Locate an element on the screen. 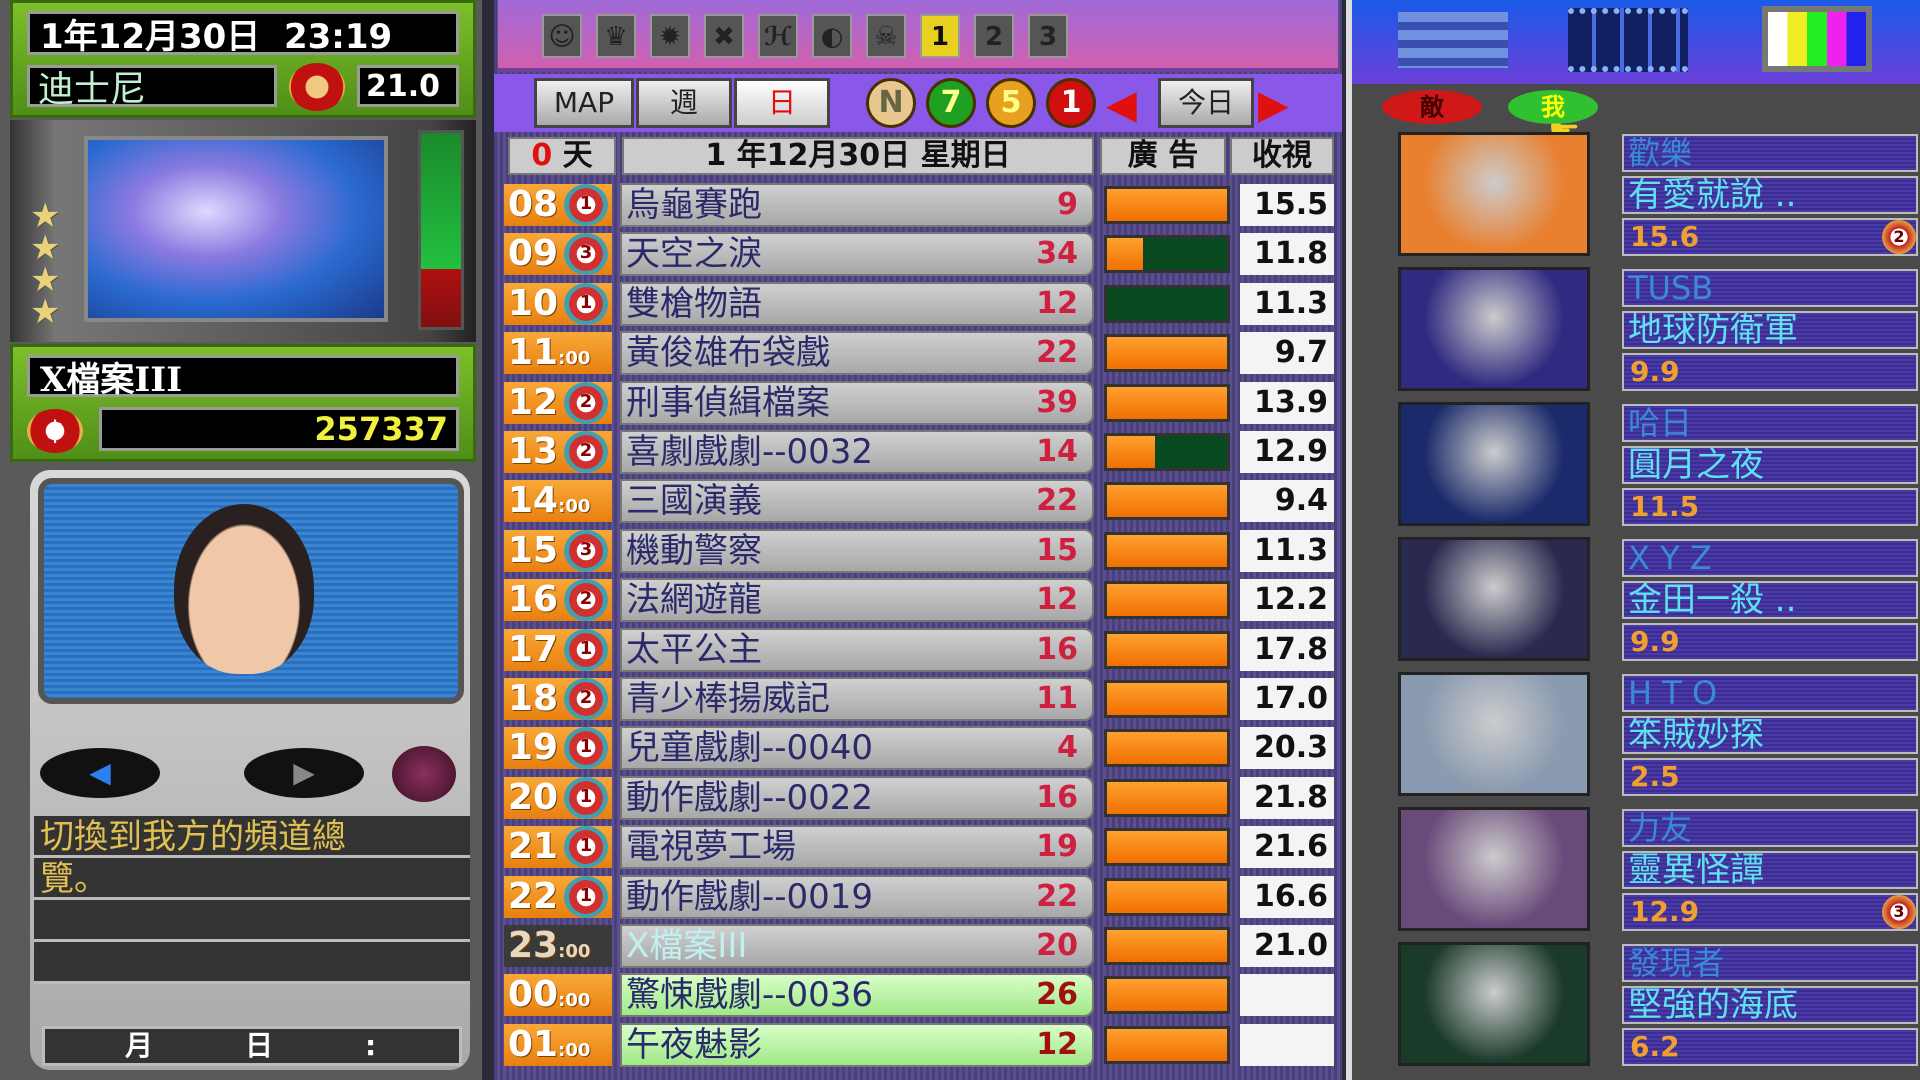 Image resolution: width=1920 pixels, height=1080 pixels. program-title: 電視夢工場 19 is located at coordinates (857, 847).